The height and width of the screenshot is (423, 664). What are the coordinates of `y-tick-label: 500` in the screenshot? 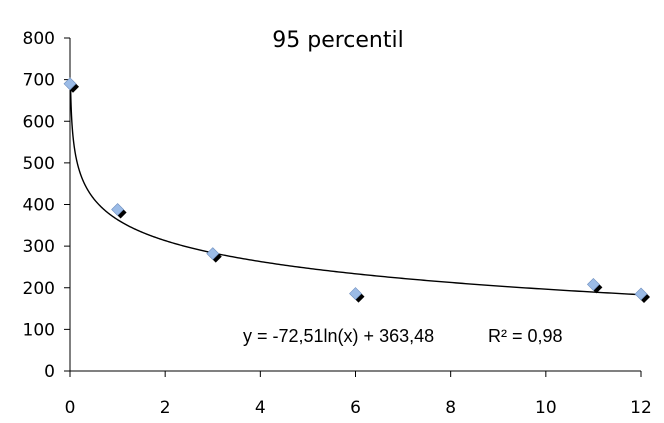 It's located at (39, 164).